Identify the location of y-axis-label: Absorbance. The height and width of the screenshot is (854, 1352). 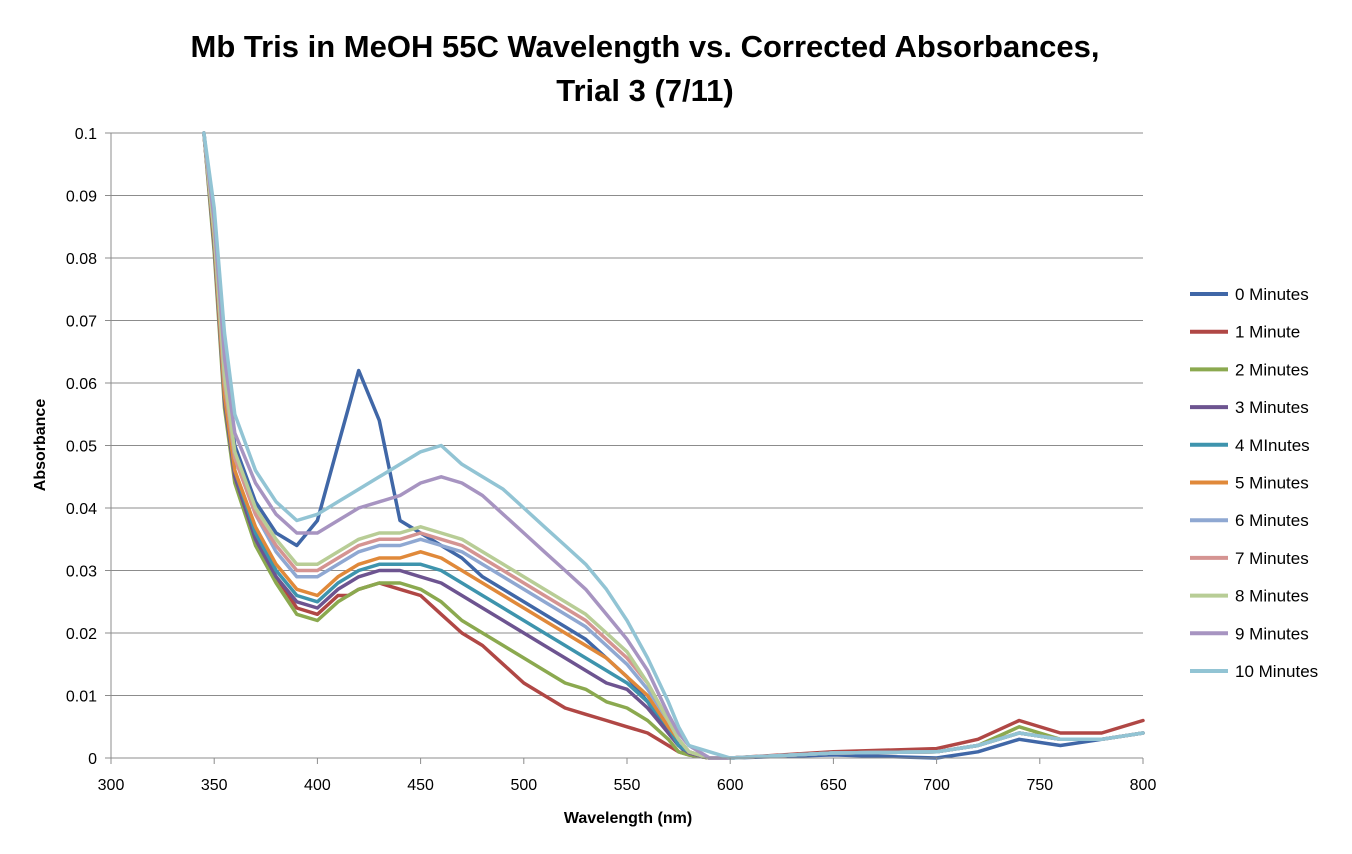
(40, 445).